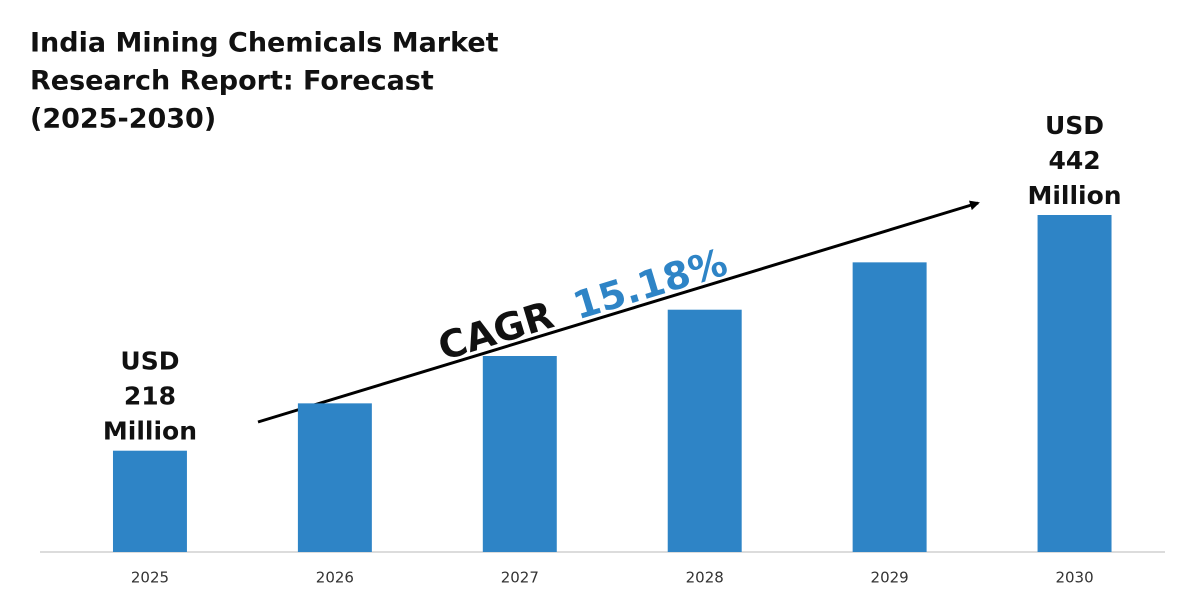 This screenshot has width=1200, height=604. Describe the element at coordinates (150, 396) in the screenshot. I see `value-label: 218` at that location.